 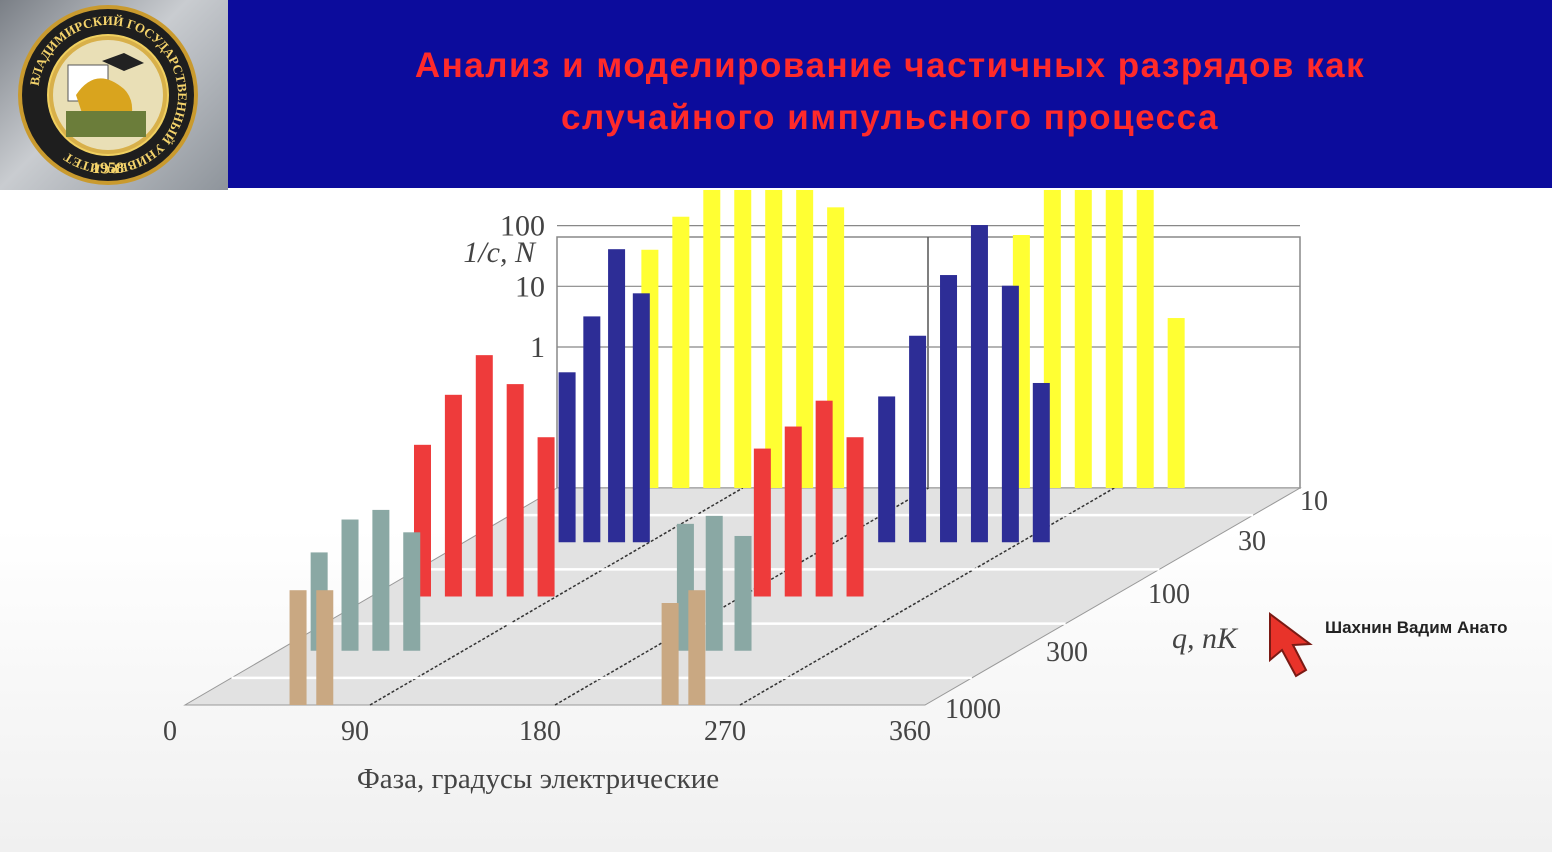 What do you see at coordinates (725, 731) in the screenshot?
I see `x-tick-label: 270` at bounding box center [725, 731].